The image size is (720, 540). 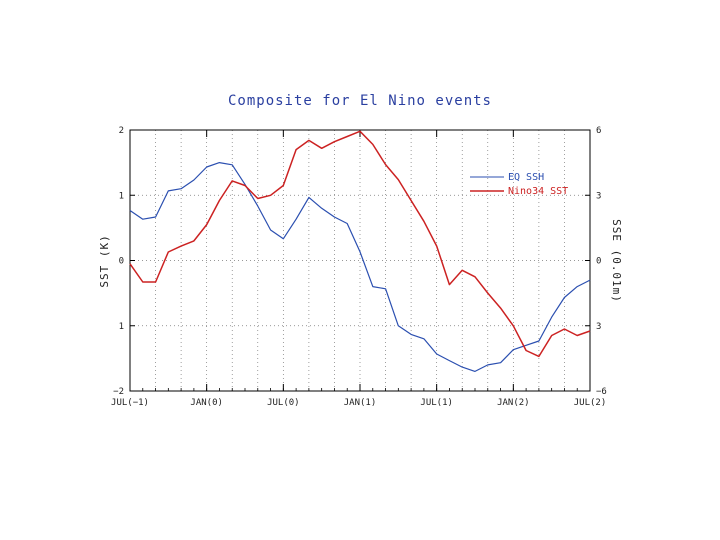 I want to click on x-tick-label: JUL(1), so click(x=436, y=403).